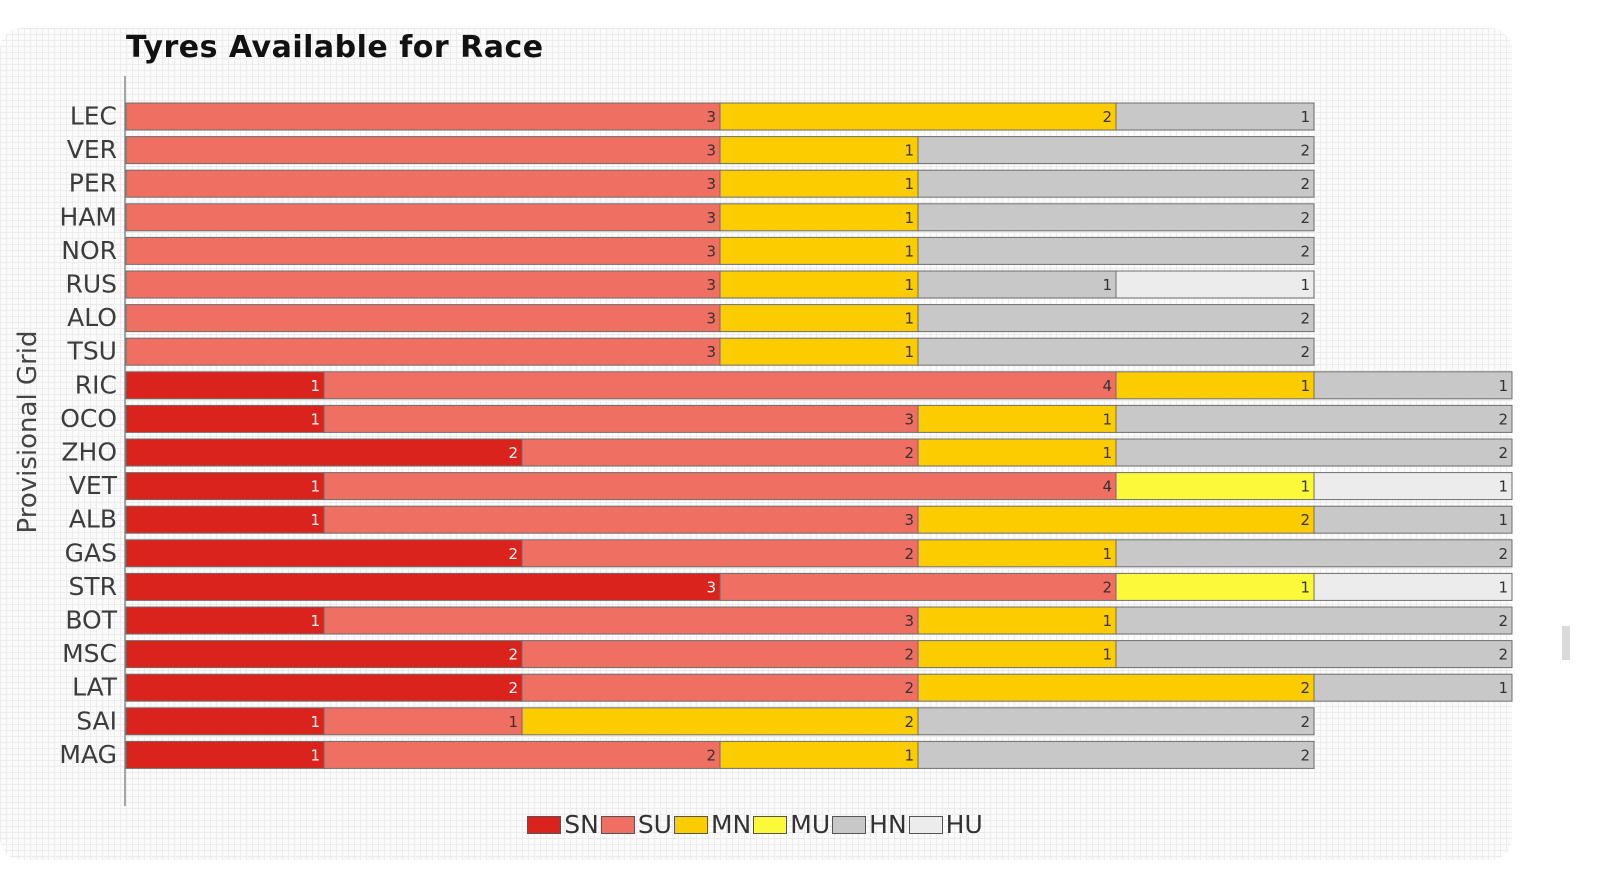 This screenshot has width=1600, height=879. What do you see at coordinates (1314, 553) in the screenshot?
I see `bar-segment-gas-hn` at bounding box center [1314, 553].